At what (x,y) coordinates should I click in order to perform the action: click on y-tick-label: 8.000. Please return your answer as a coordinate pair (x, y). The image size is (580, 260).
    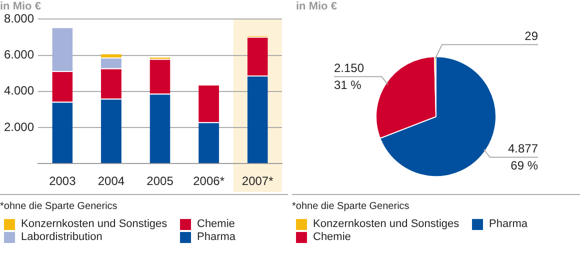
    Looking at the image, I should click on (19, 19).